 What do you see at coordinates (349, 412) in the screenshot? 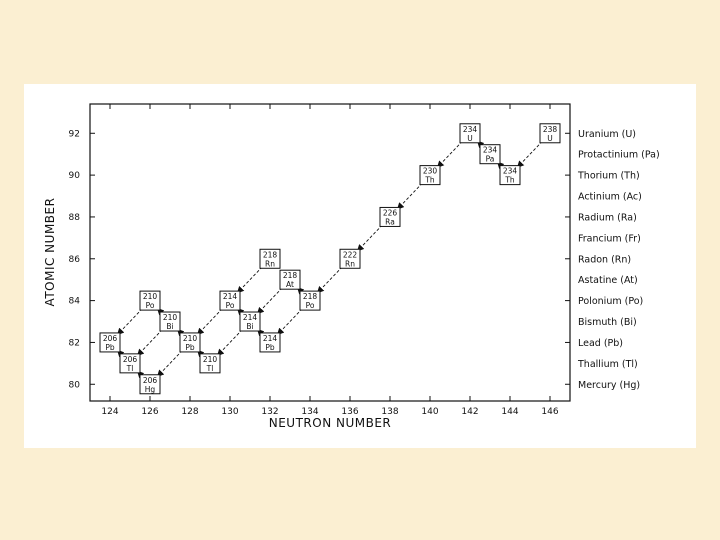
I see `x-tick-label: 136` at bounding box center [349, 412].